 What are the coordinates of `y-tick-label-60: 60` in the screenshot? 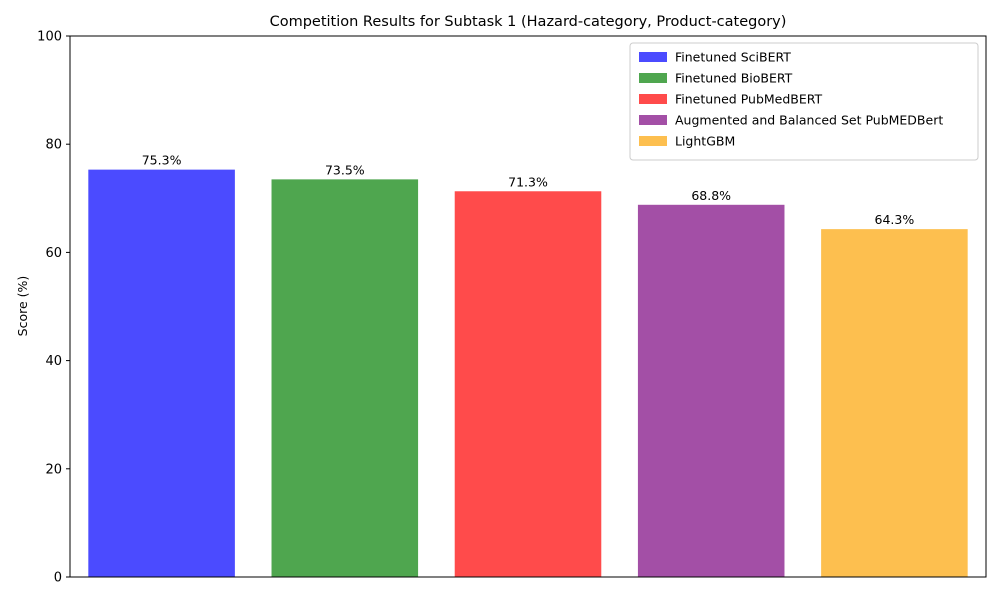 It's located at (53, 253).